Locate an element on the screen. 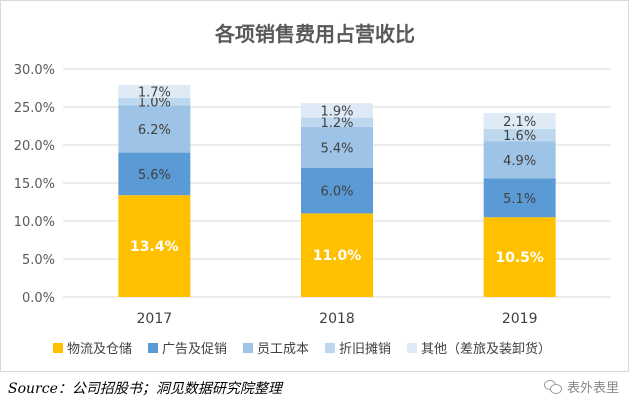  data-label: 1.2% is located at coordinates (336, 123).